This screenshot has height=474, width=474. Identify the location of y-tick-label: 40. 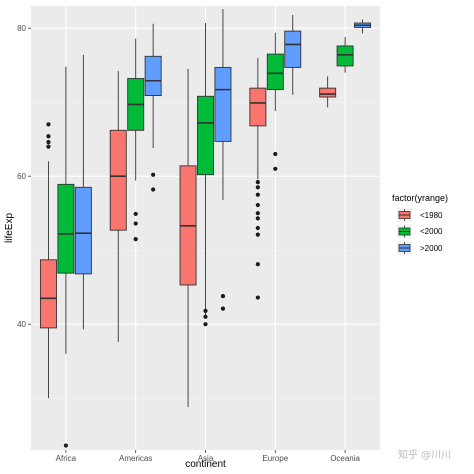
(21, 324).